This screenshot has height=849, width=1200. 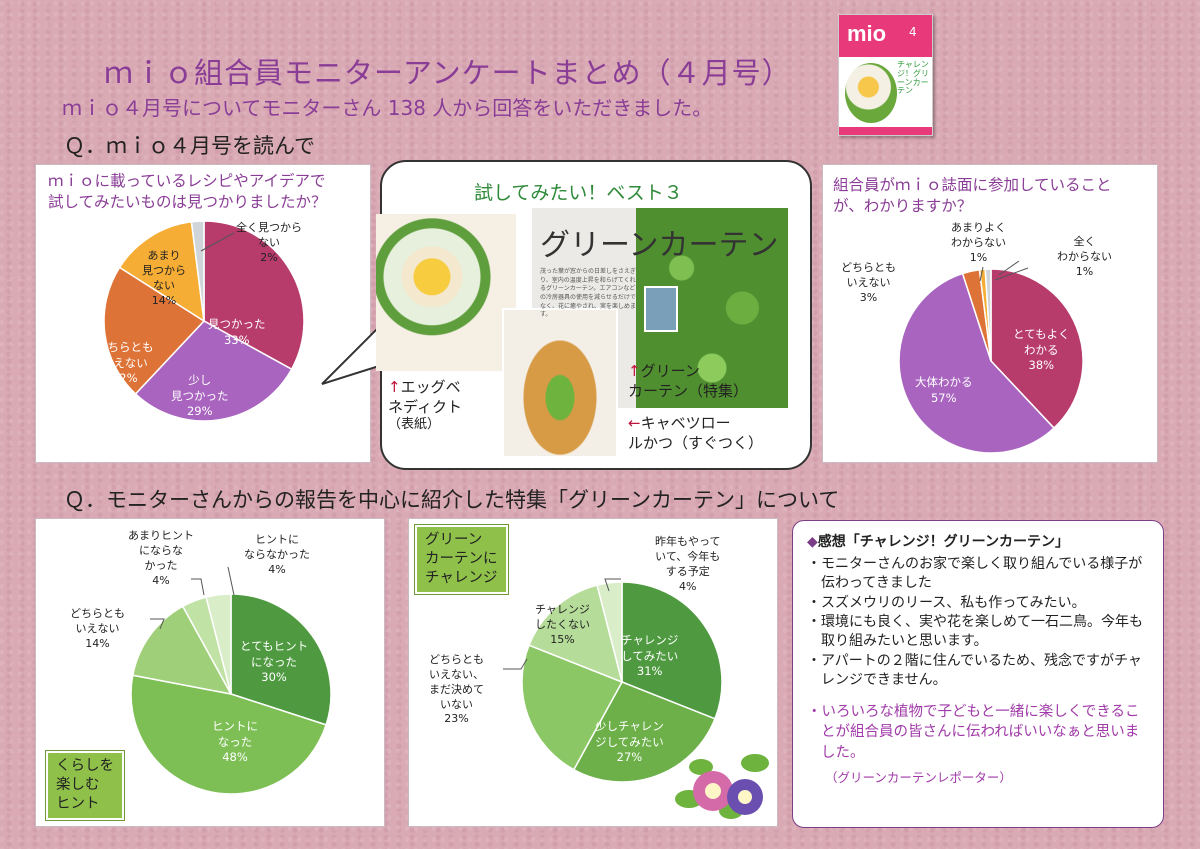 I want to click on article-title: グリーンカーテン, so click(x=659, y=245).